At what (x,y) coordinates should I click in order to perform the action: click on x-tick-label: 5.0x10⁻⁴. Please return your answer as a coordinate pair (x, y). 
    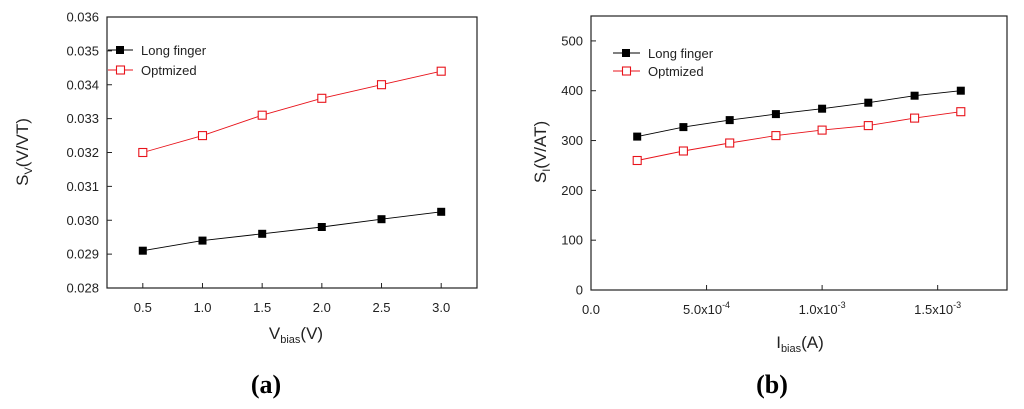
    Looking at the image, I should click on (706, 308).